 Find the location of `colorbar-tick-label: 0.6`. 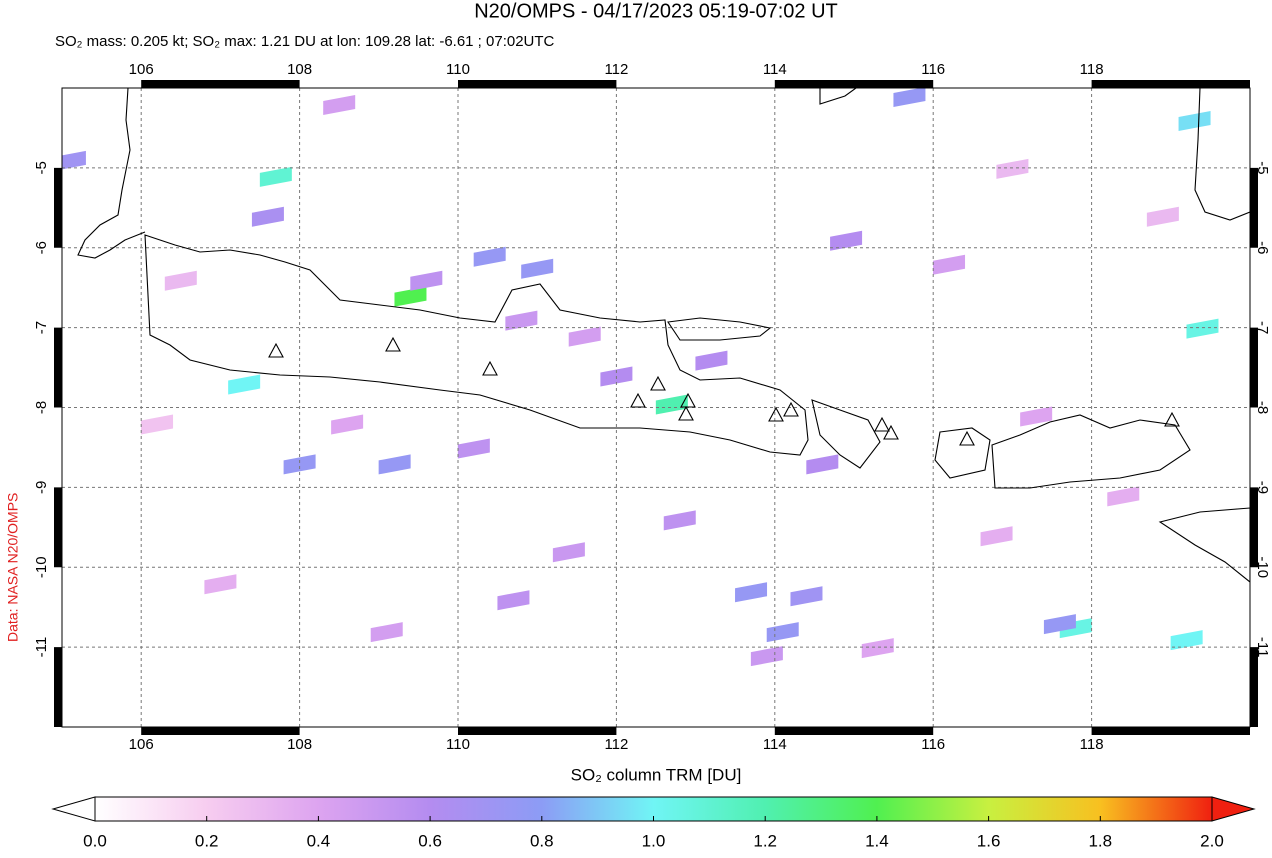

colorbar-tick-label: 0.6 is located at coordinates (430, 840).